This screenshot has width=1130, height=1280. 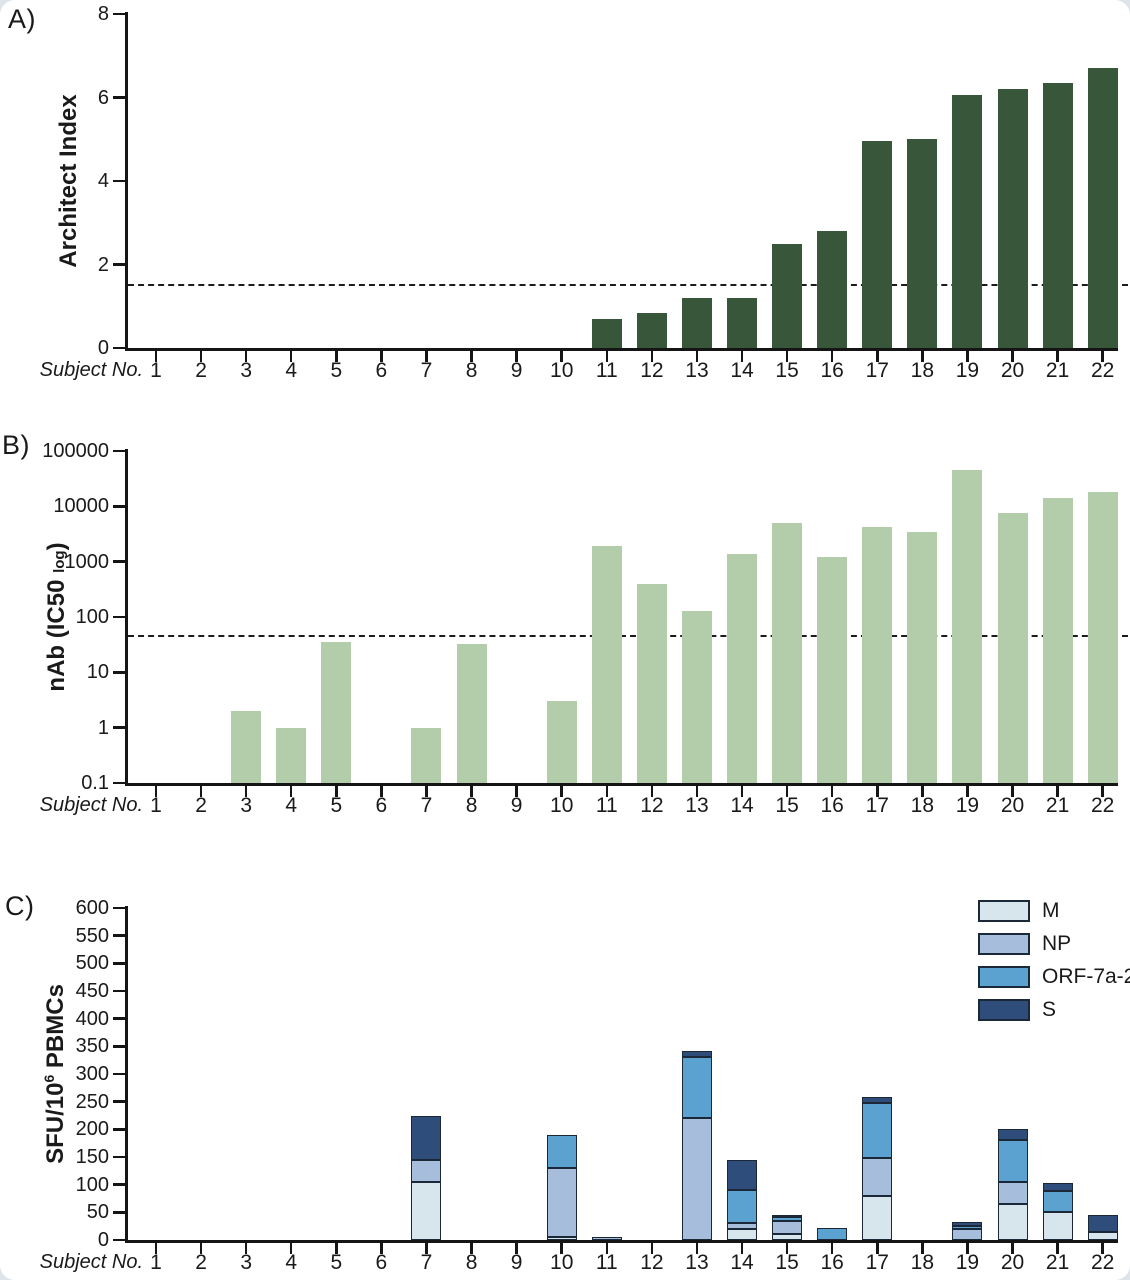 I want to click on bar-subject-7-segment-s, so click(x=426, y=1137).